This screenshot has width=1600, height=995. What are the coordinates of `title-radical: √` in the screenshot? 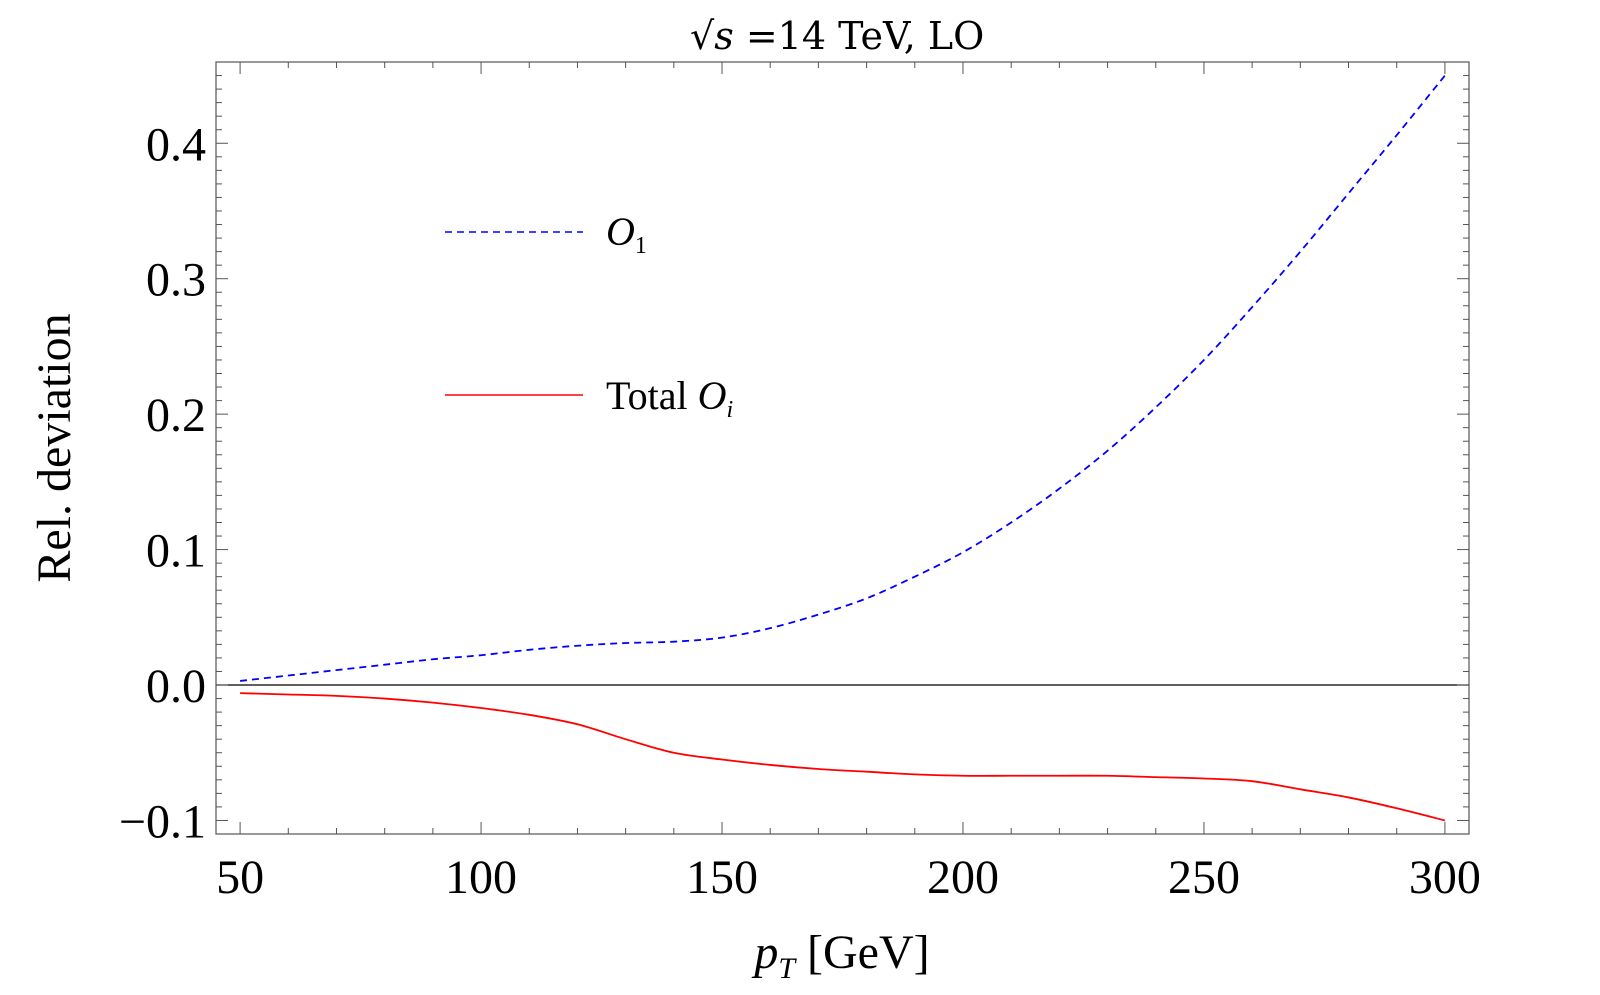 It's located at (702, 36).